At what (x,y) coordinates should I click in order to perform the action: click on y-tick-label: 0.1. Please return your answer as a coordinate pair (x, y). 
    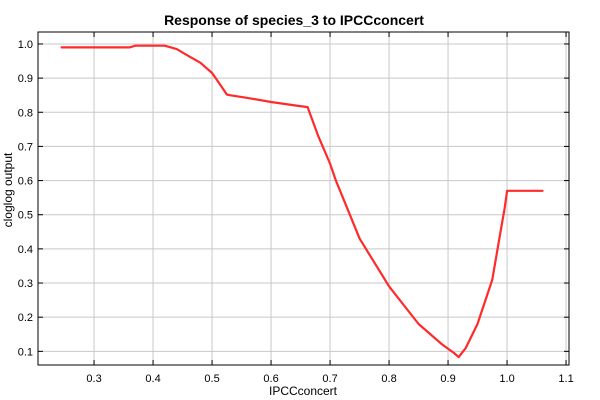
    Looking at the image, I should click on (25, 352).